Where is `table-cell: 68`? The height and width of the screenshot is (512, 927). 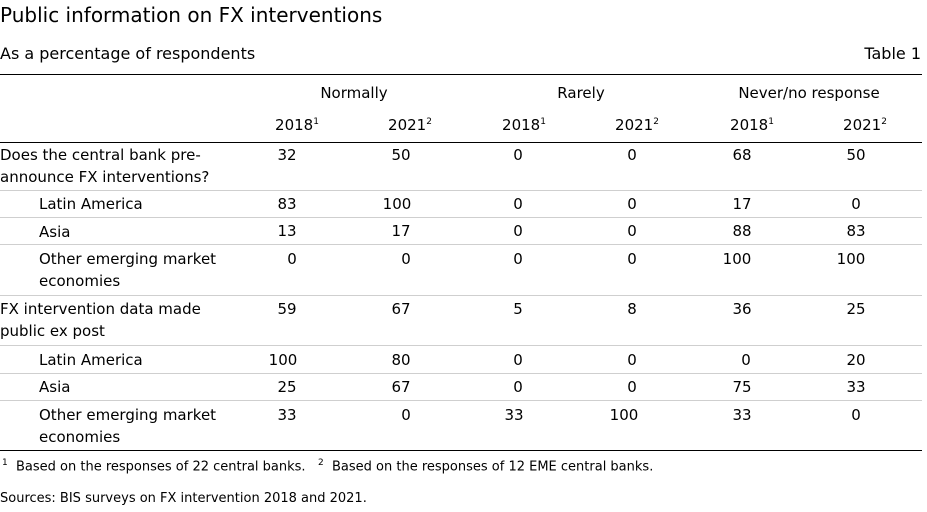 table-cell: 68 is located at coordinates (742, 155).